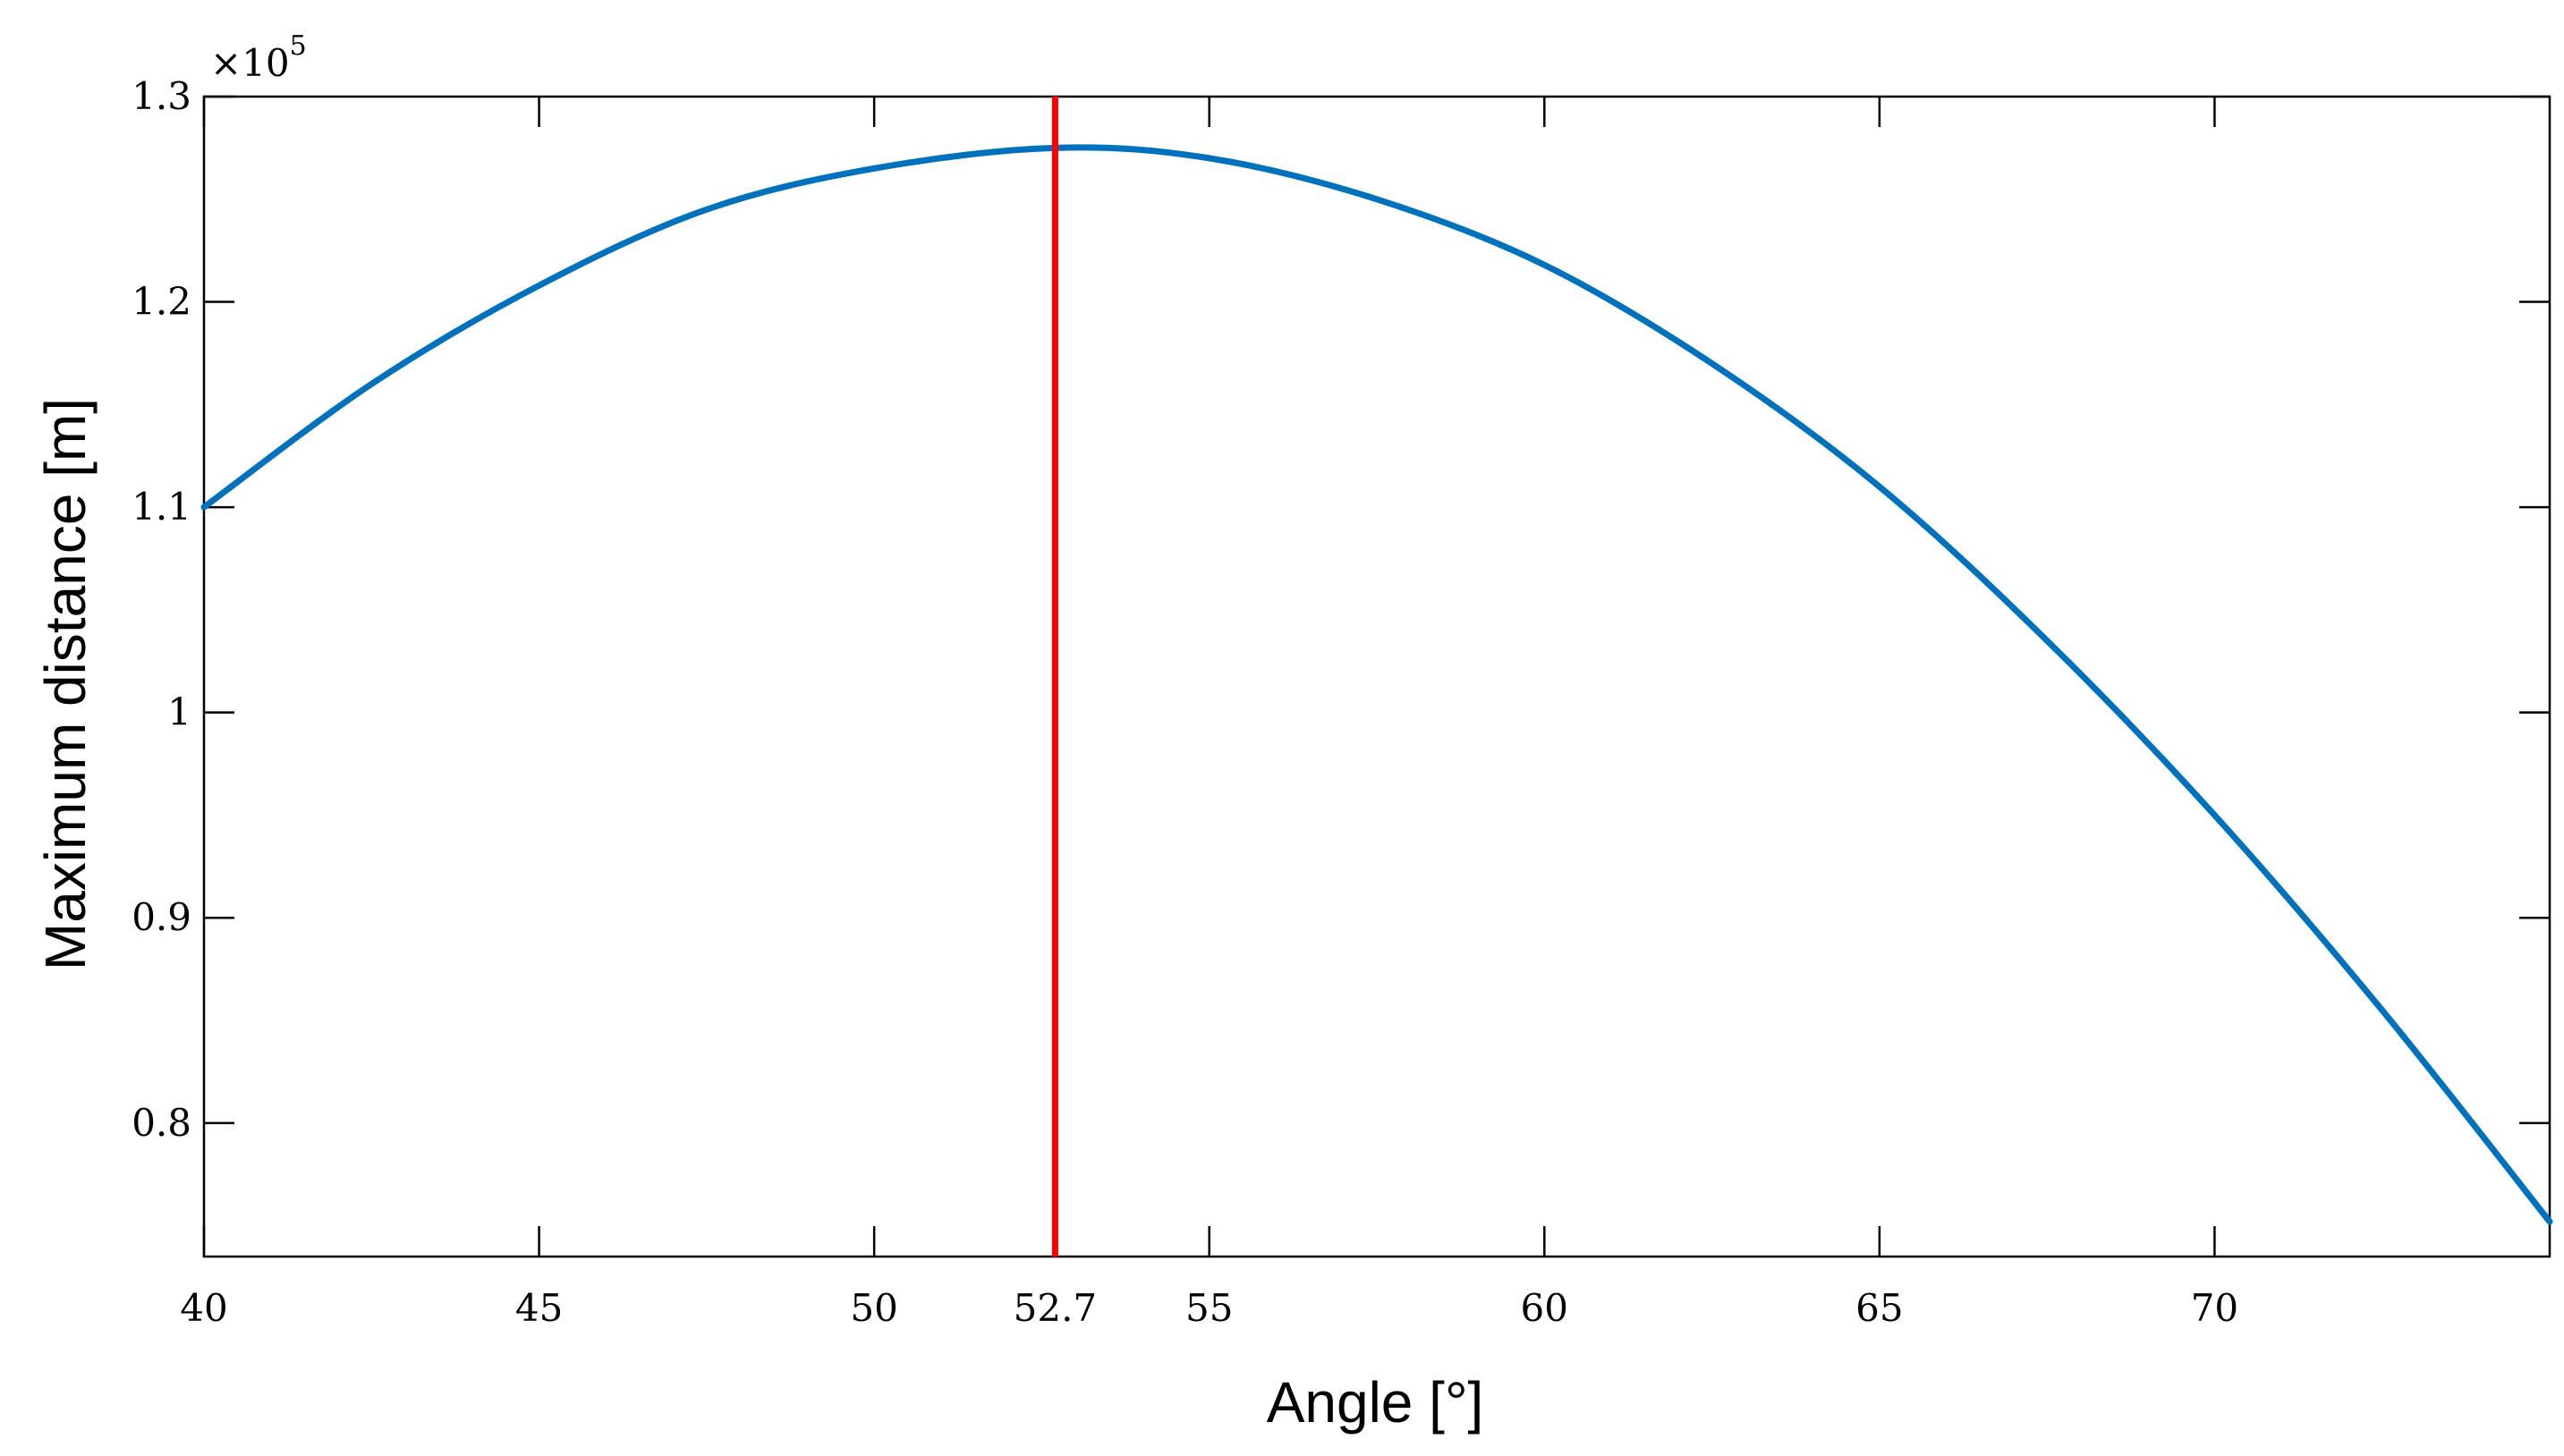 This screenshot has width=2564, height=1456. Describe the element at coordinates (1375, 1402) in the screenshot. I see `x-axis-label: Angle [°]` at that location.